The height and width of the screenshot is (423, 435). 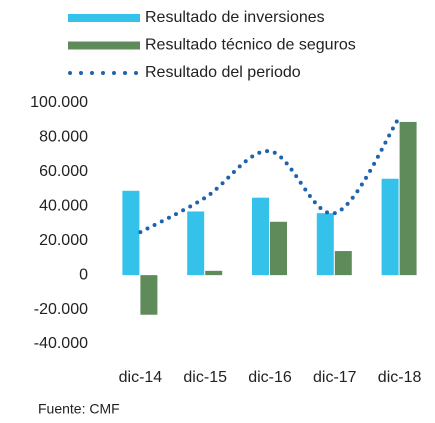 What do you see at coordinates (63, 137) in the screenshot?
I see `y-tick-label: 80.000` at bounding box center [63, 137].